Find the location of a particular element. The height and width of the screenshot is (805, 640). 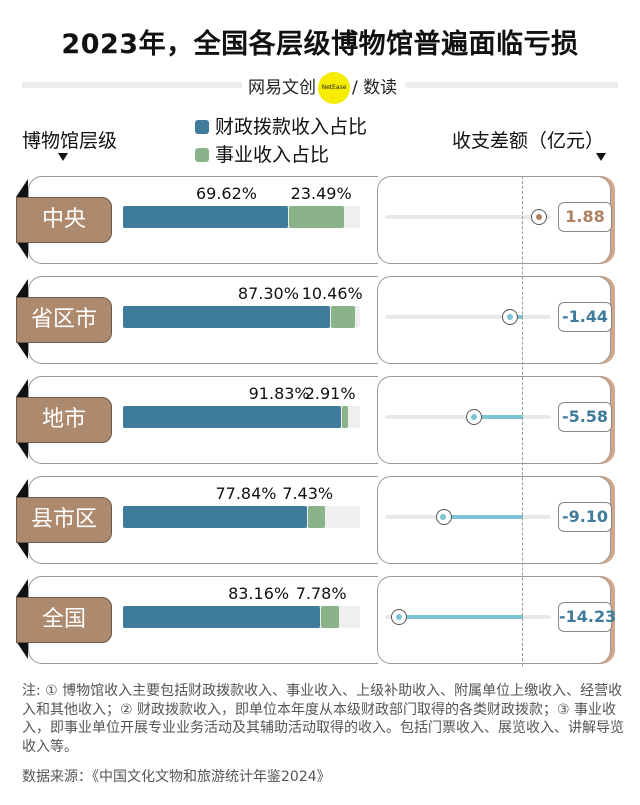

label-business: 10.46% is located at coordinates (332, 293).